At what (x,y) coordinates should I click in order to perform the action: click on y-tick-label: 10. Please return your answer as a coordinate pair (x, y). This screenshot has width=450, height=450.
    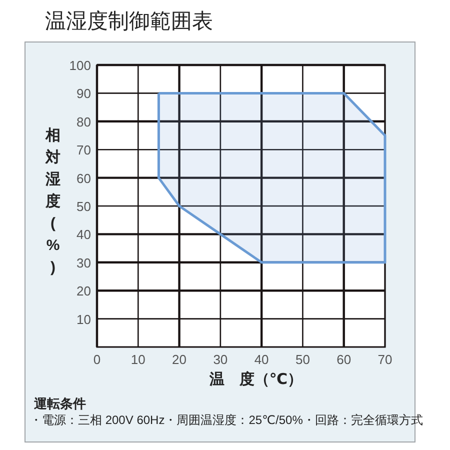
    Looking at the image, I should click on (83, 319).